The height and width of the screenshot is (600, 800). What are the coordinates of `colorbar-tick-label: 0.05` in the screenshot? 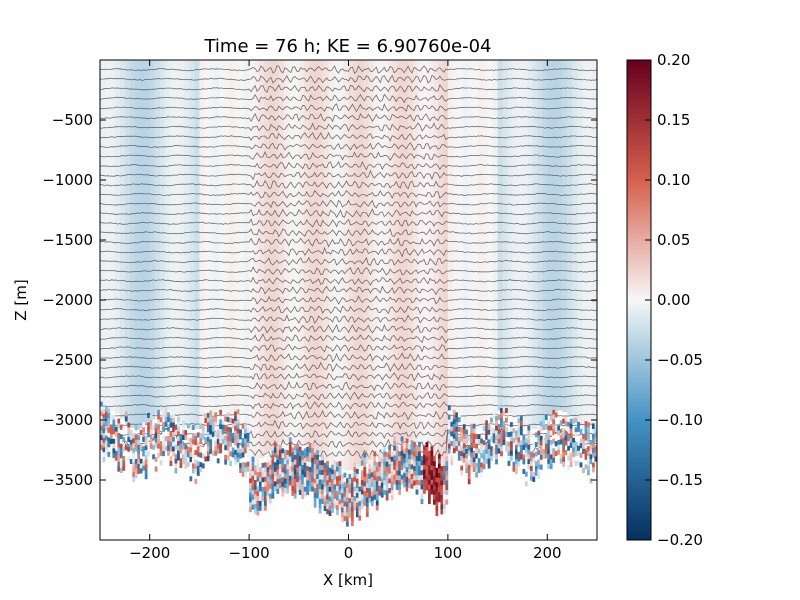 It's located at (673, 240).